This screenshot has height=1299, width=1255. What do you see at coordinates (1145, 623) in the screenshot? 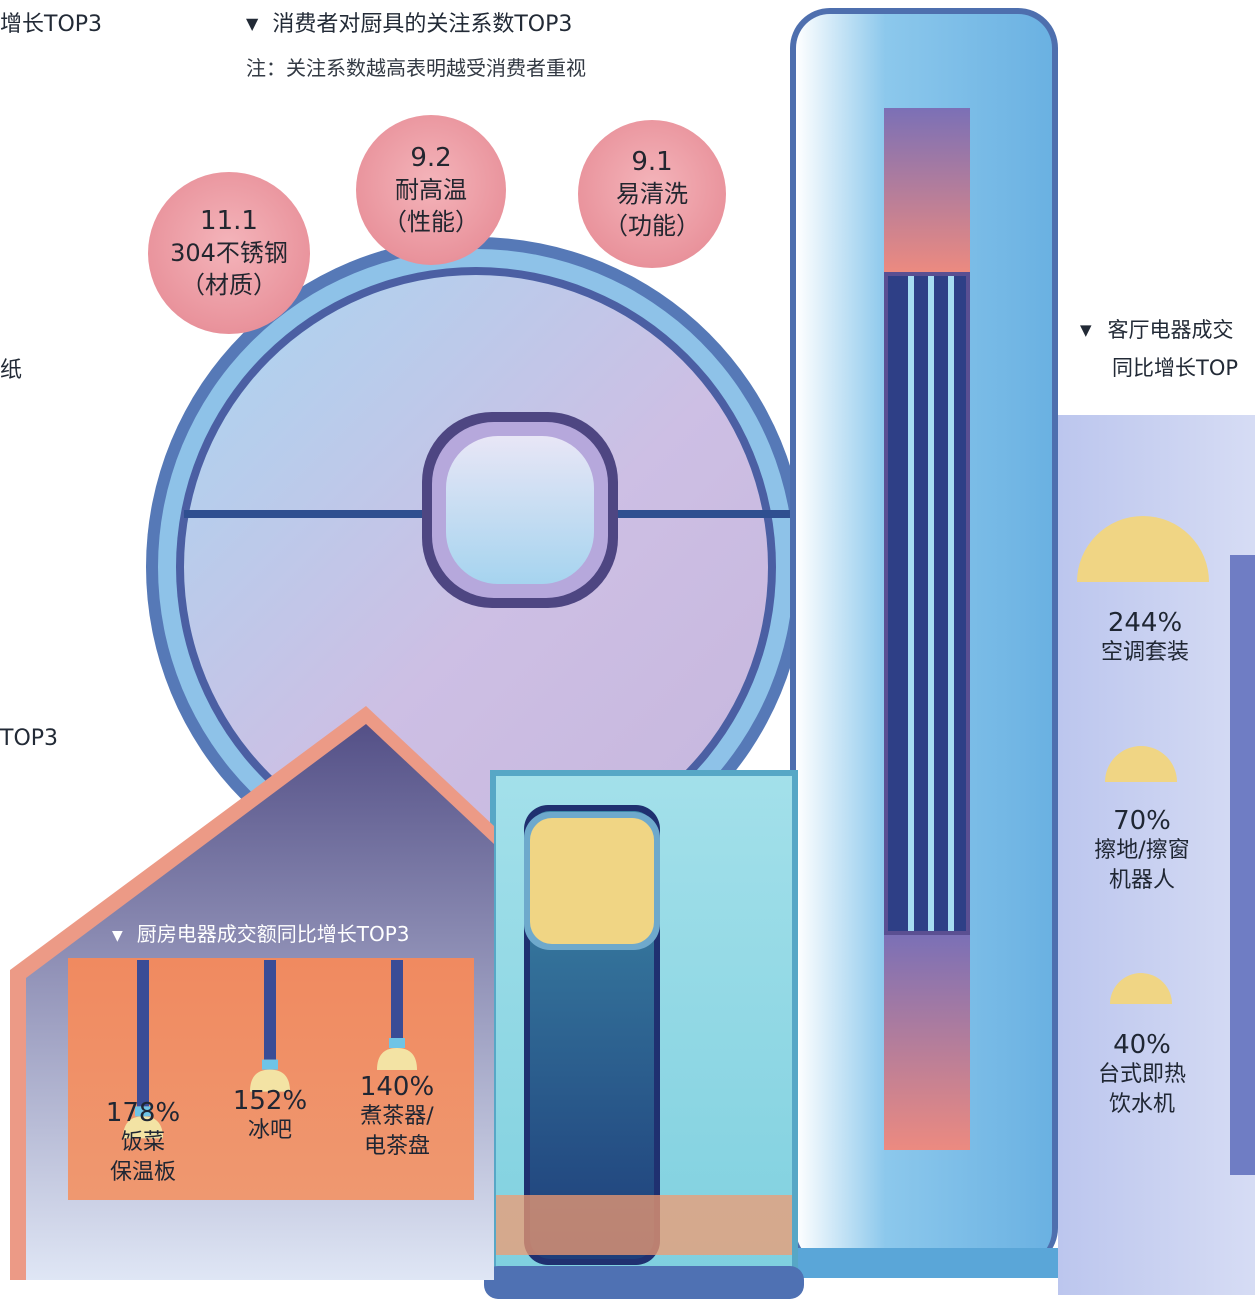
I see `pct-label: 244%` at bounding box center [1145, 623].